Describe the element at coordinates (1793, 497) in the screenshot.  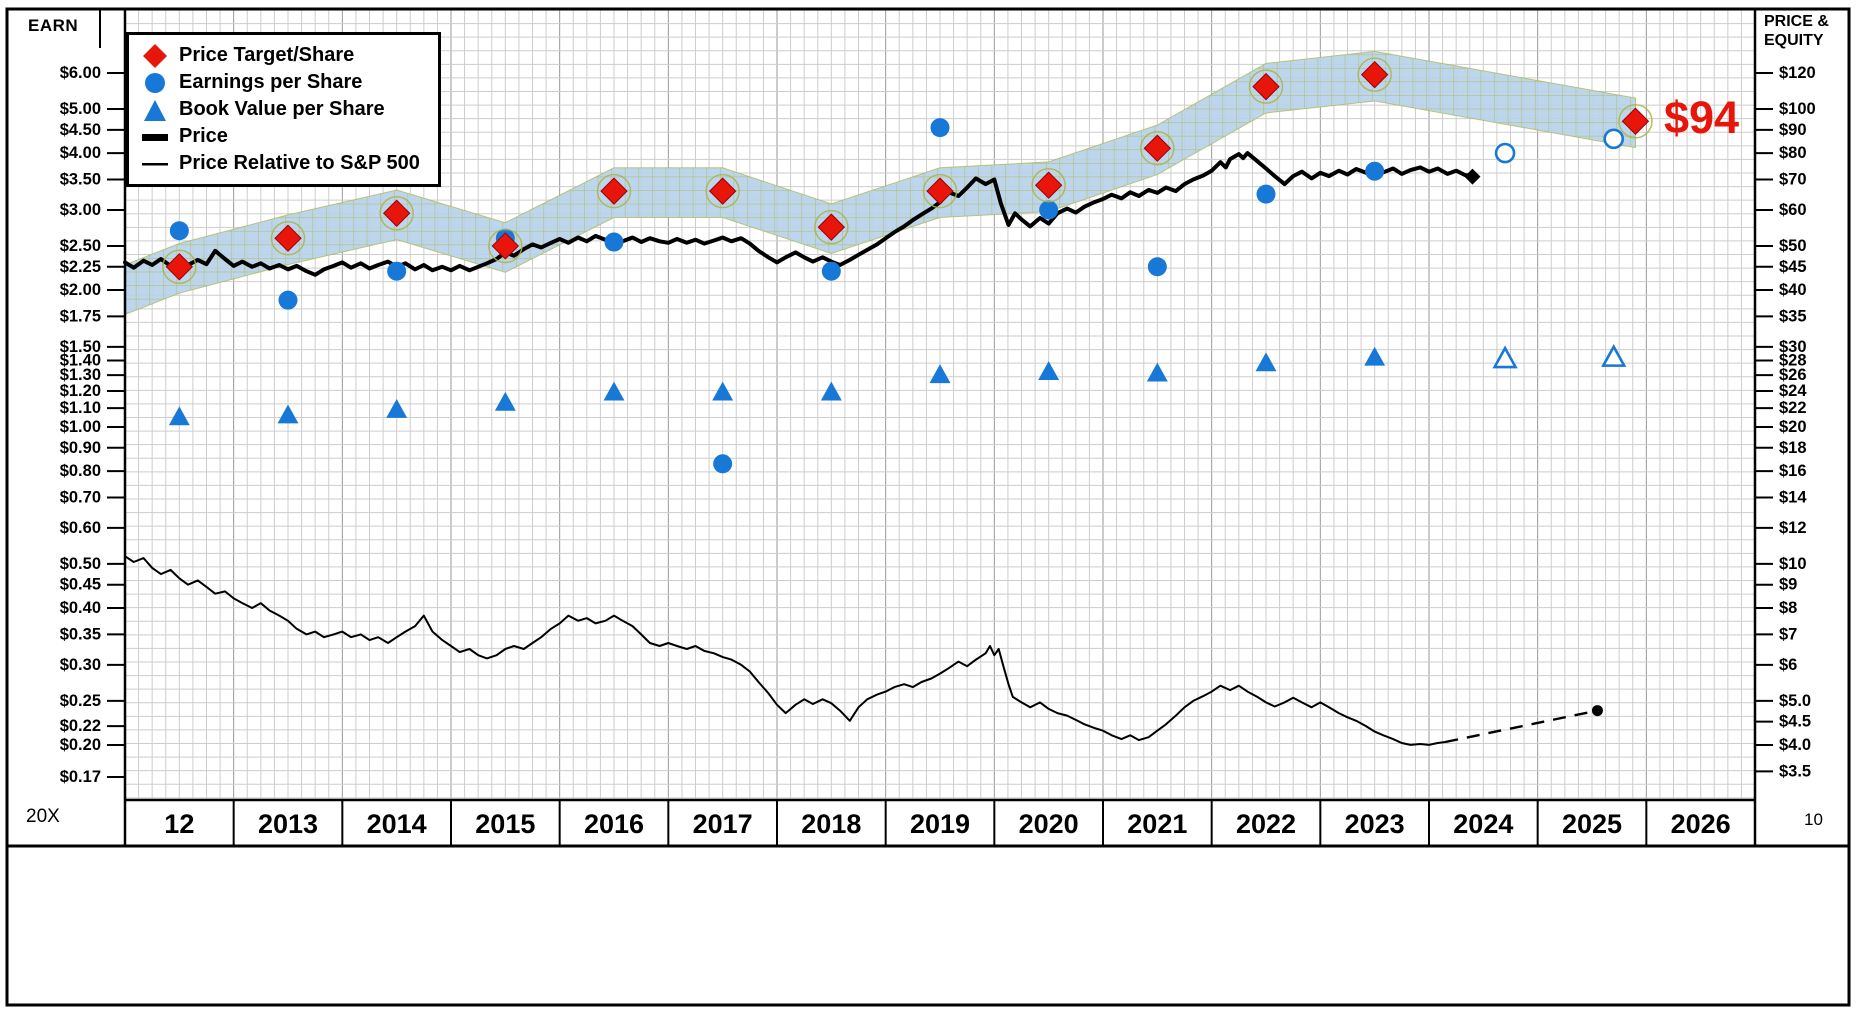
I see `right-axis-tick-label: $14` at that location.